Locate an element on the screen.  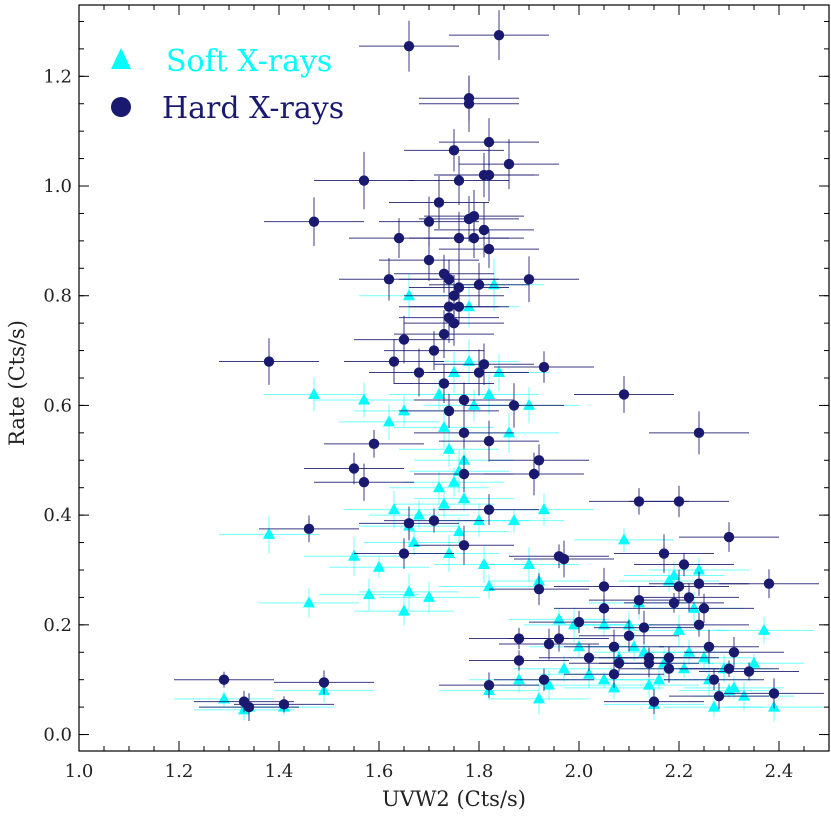
x-tick-label: 1.2 is located at coordinates (179, 771).